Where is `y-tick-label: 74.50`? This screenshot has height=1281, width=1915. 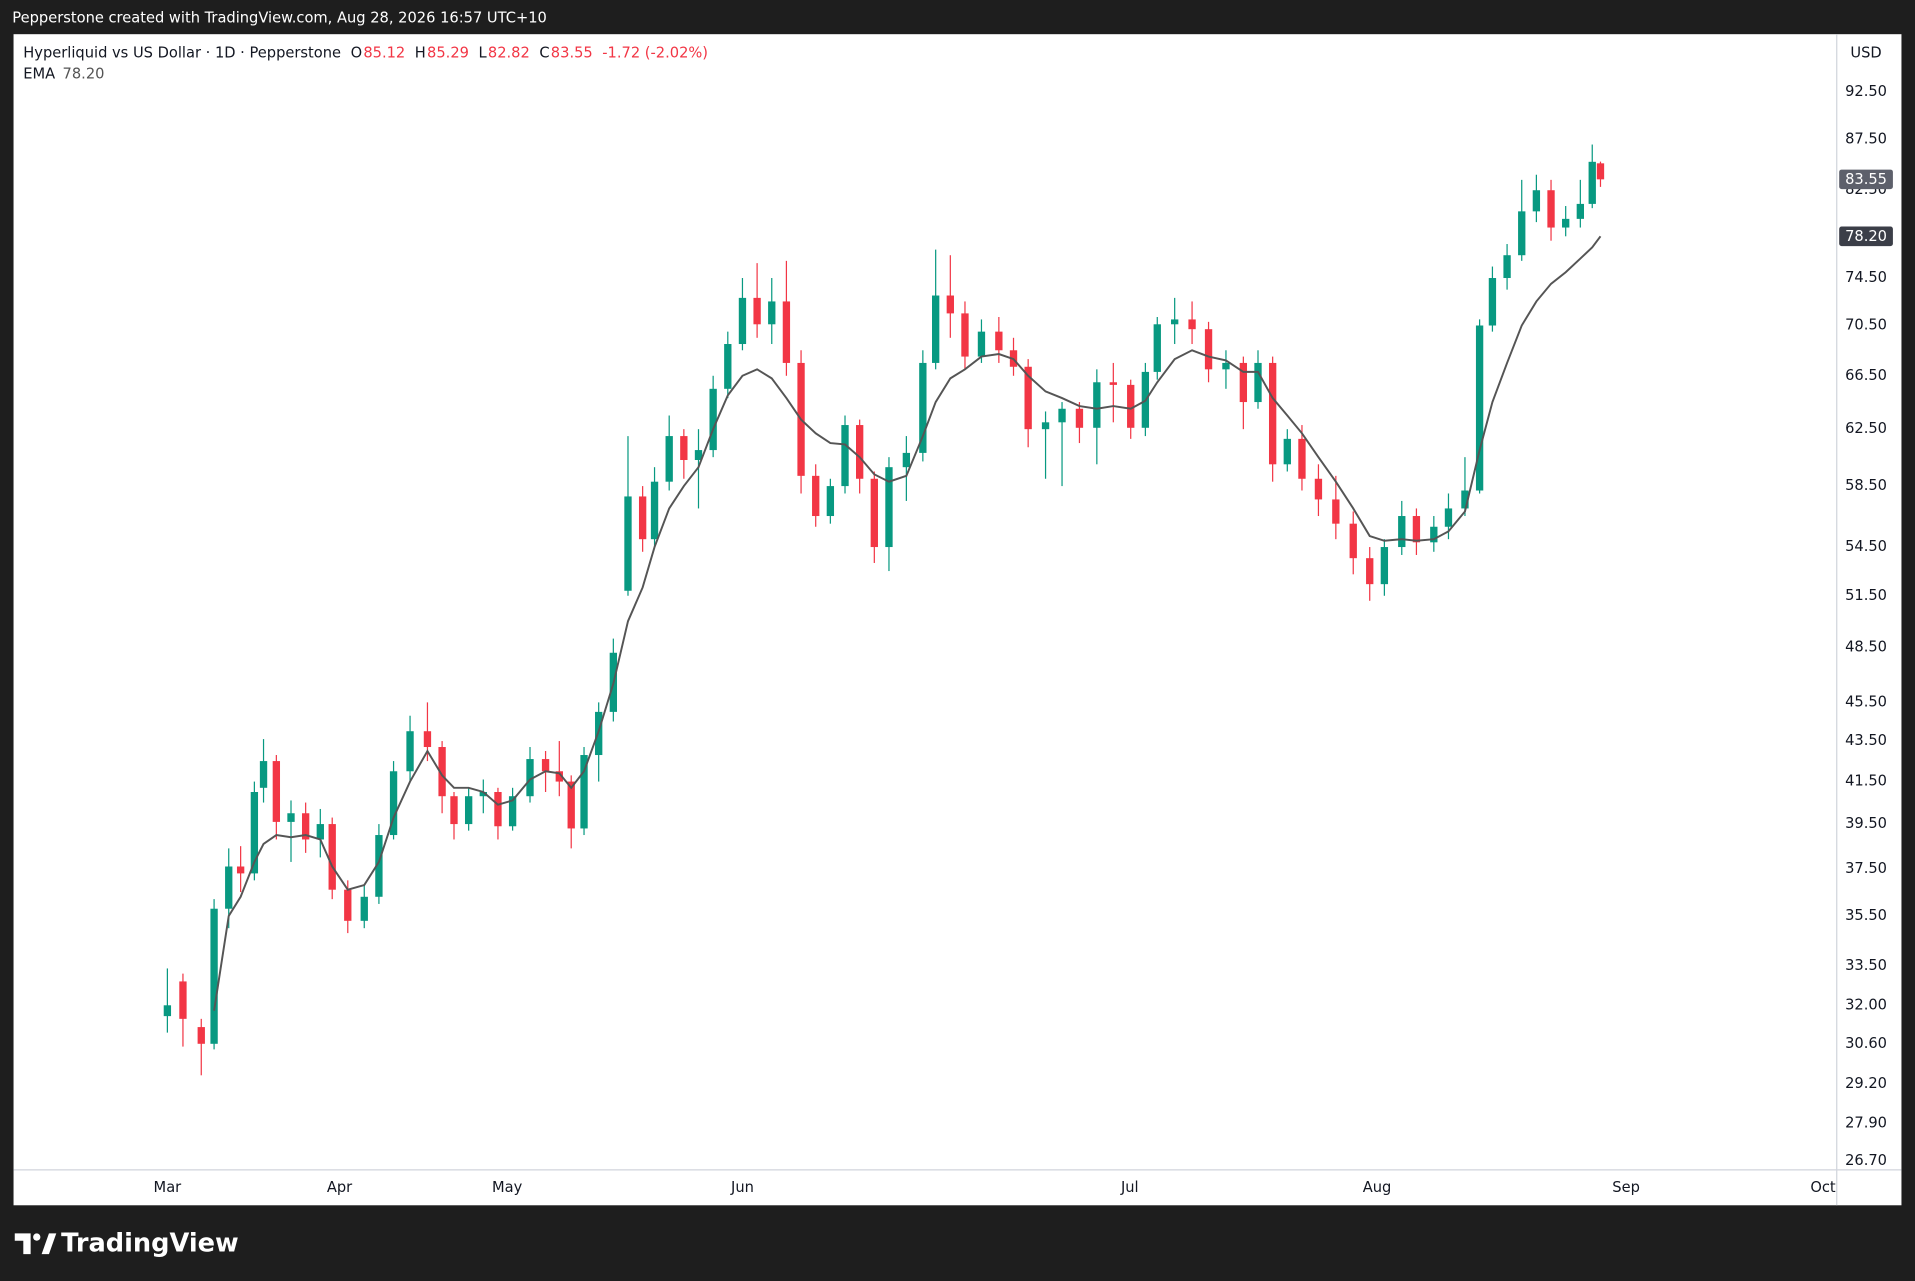
y-tick-label: 74.50 is located at coordinates (1866, 277).